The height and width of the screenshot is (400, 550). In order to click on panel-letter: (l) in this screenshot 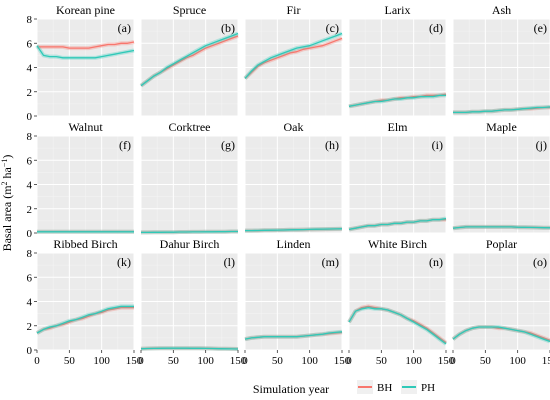, I will do `click(229, 262)`.